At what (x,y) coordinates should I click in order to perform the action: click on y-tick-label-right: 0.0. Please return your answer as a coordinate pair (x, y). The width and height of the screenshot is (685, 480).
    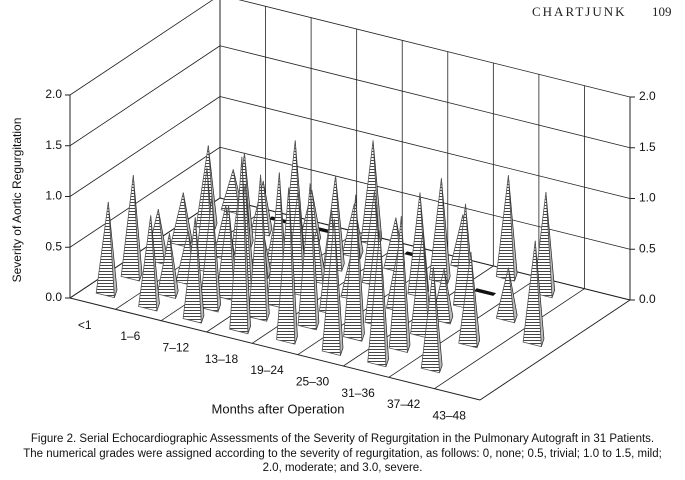
    Looking at the image, I should click on (647, 299).